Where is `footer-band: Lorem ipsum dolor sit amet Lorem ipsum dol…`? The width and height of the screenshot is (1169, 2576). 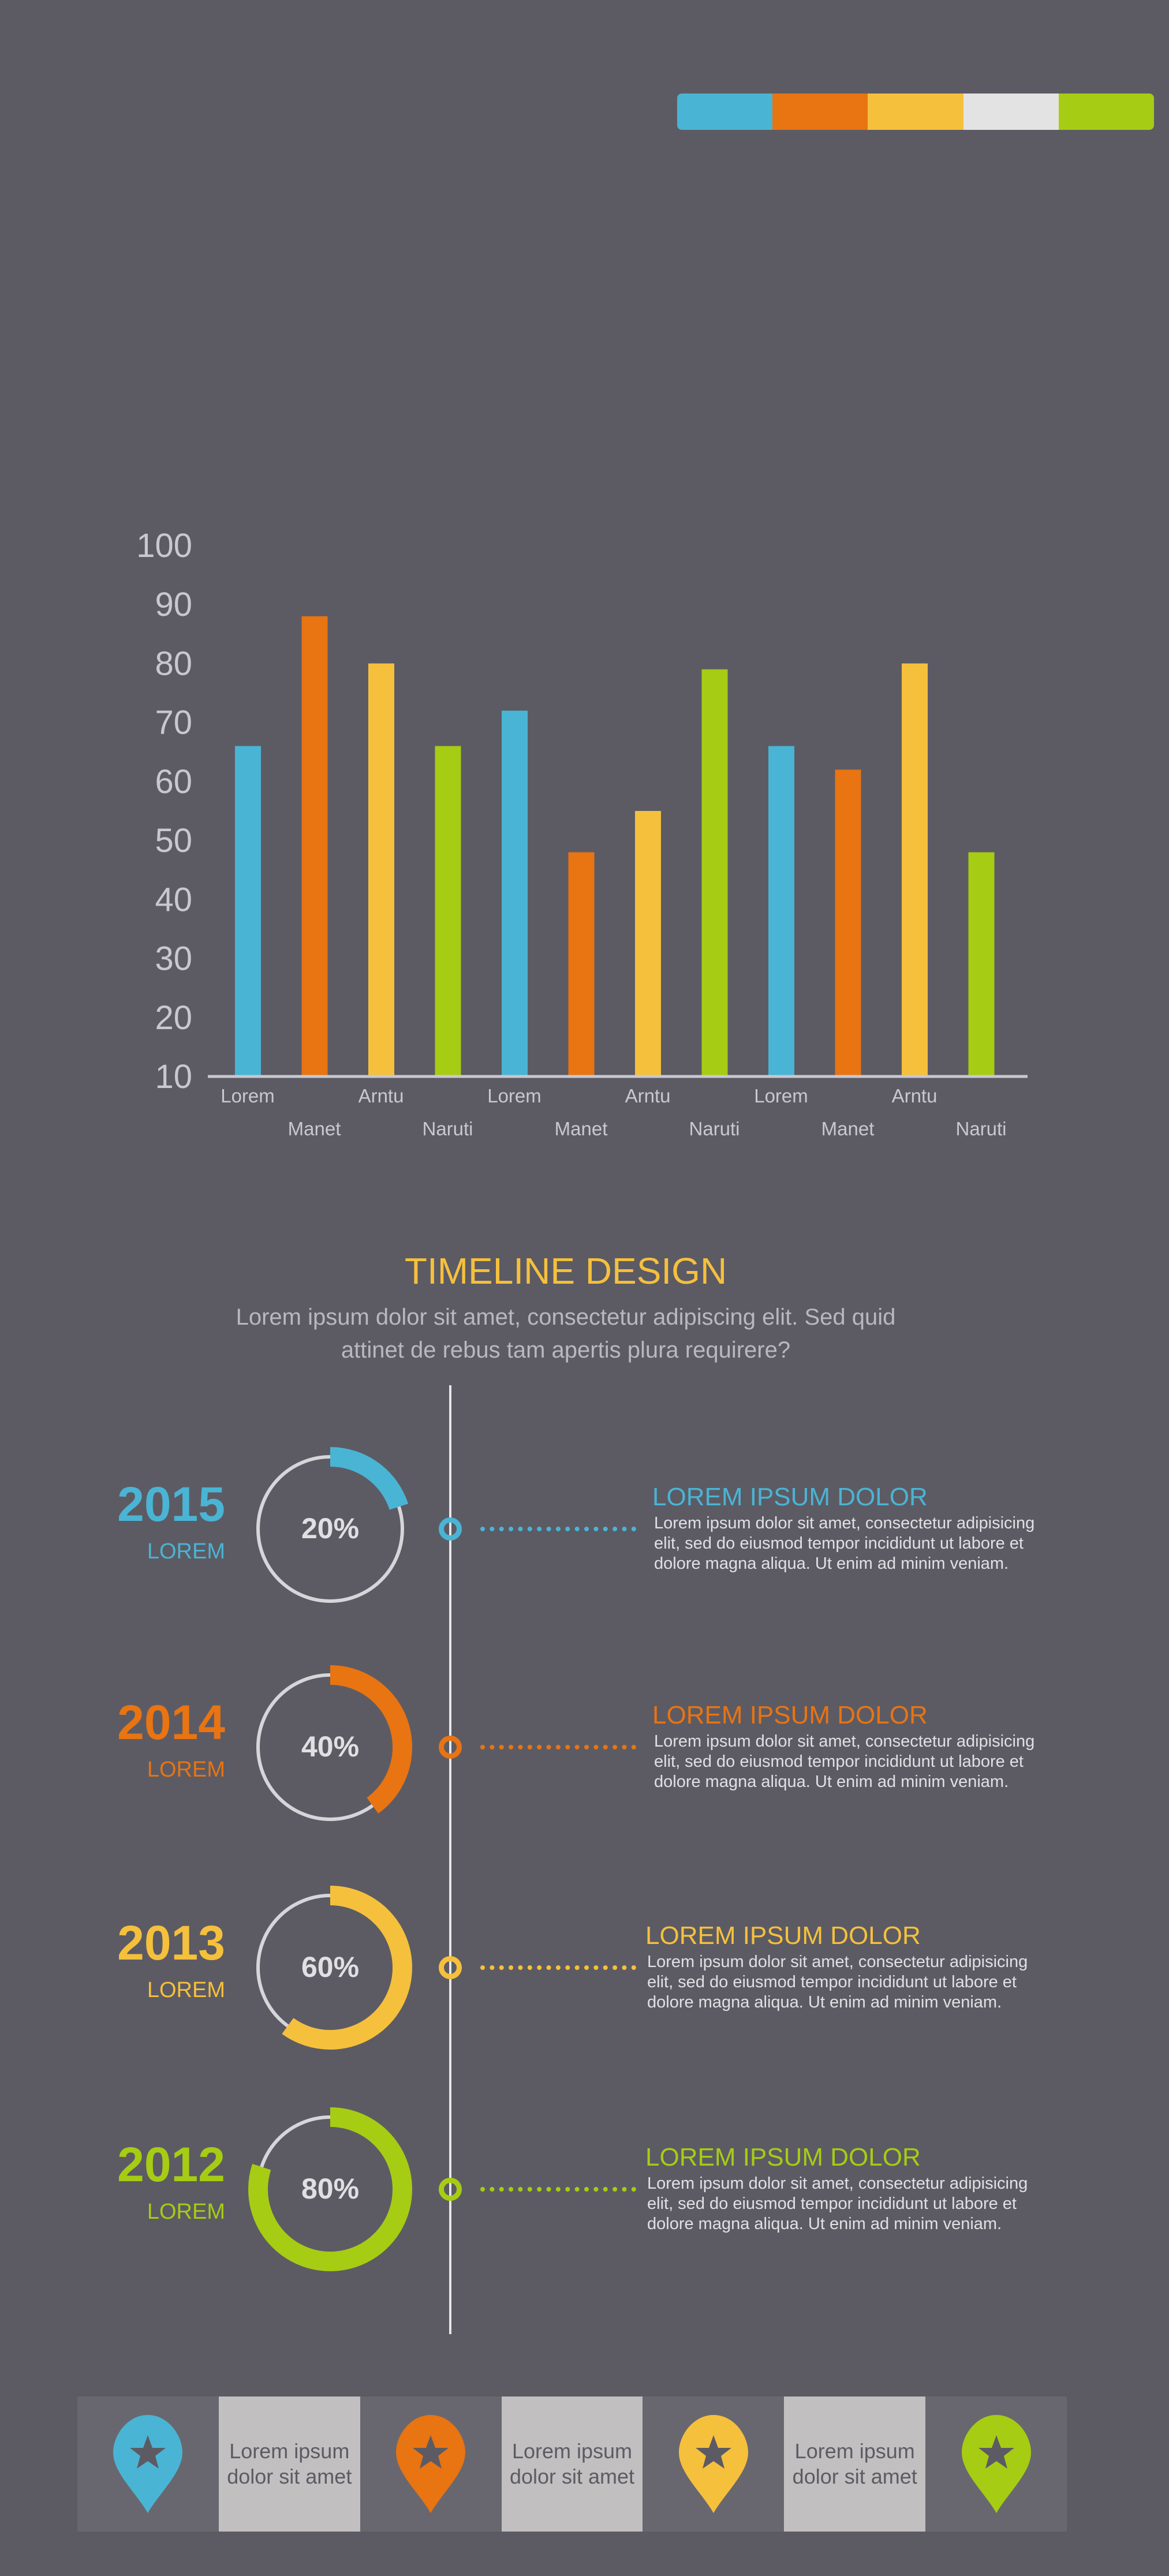 footer-band: Lorem ipsum dolor sit amet Lorem ipsum dol… is located at coordinates (572, 2464).